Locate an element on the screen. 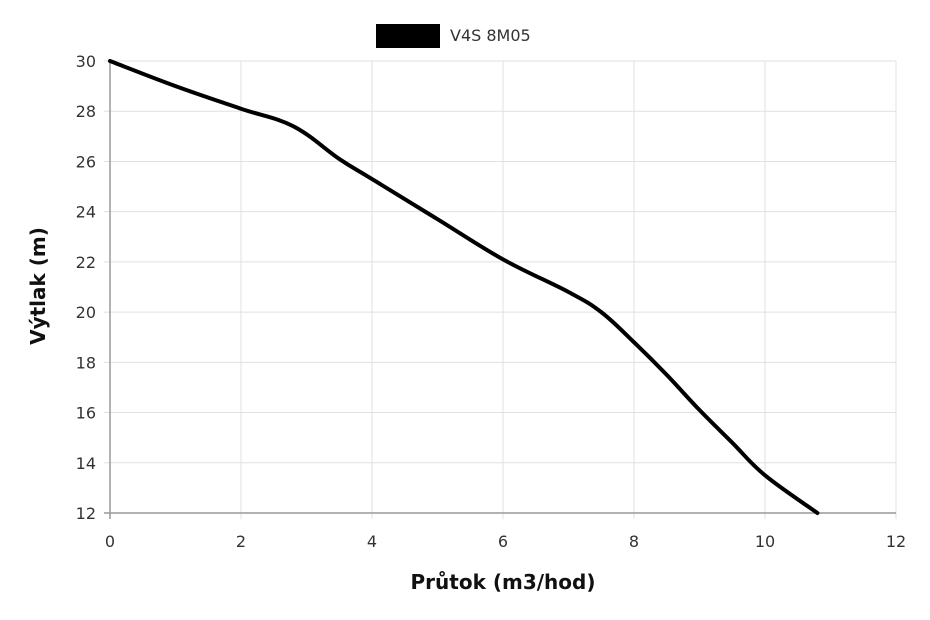 This screenshot has width=930, height=620. y-tick-label: 26 is located at coordinates (86, 161).